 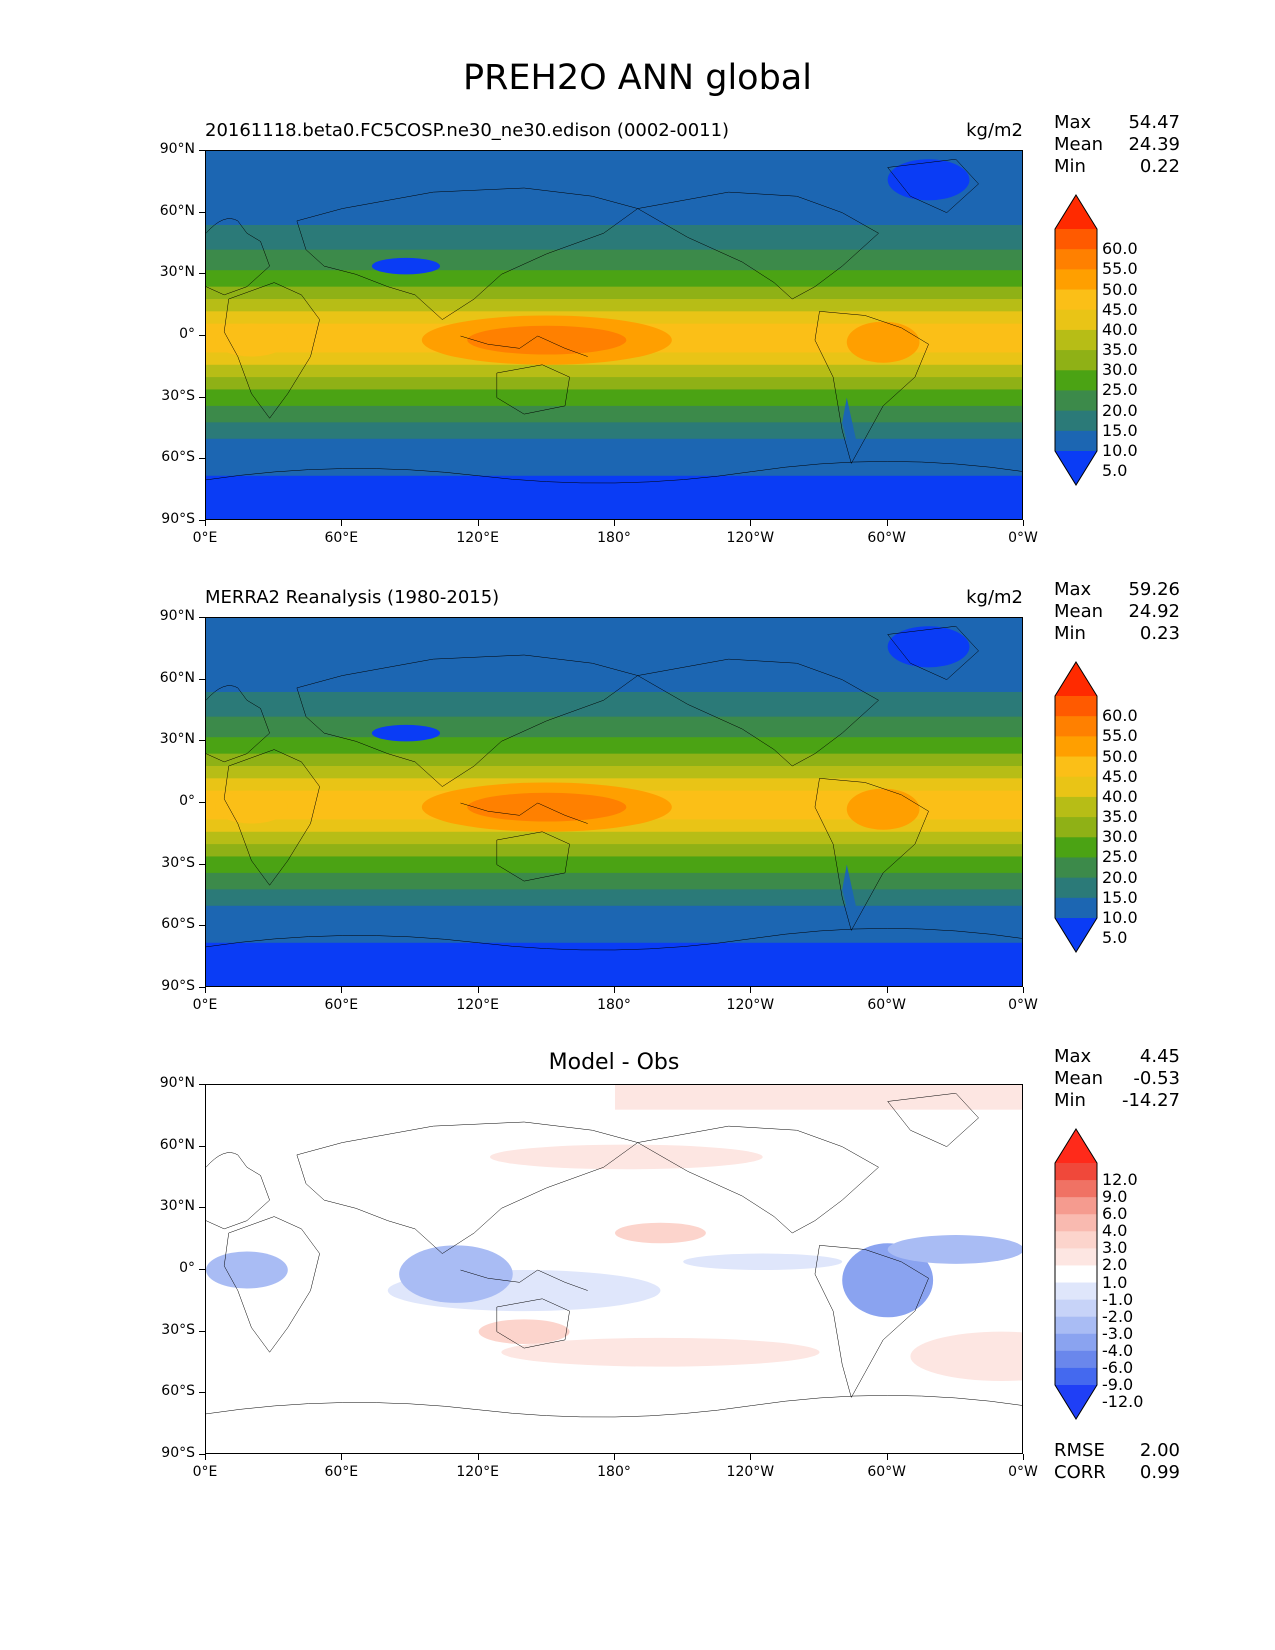 What do you see at coordinates (1120, 329) in the screenshot?
I see `colorbar-tick-label: 40.0` at bounding box center [1120, 329].